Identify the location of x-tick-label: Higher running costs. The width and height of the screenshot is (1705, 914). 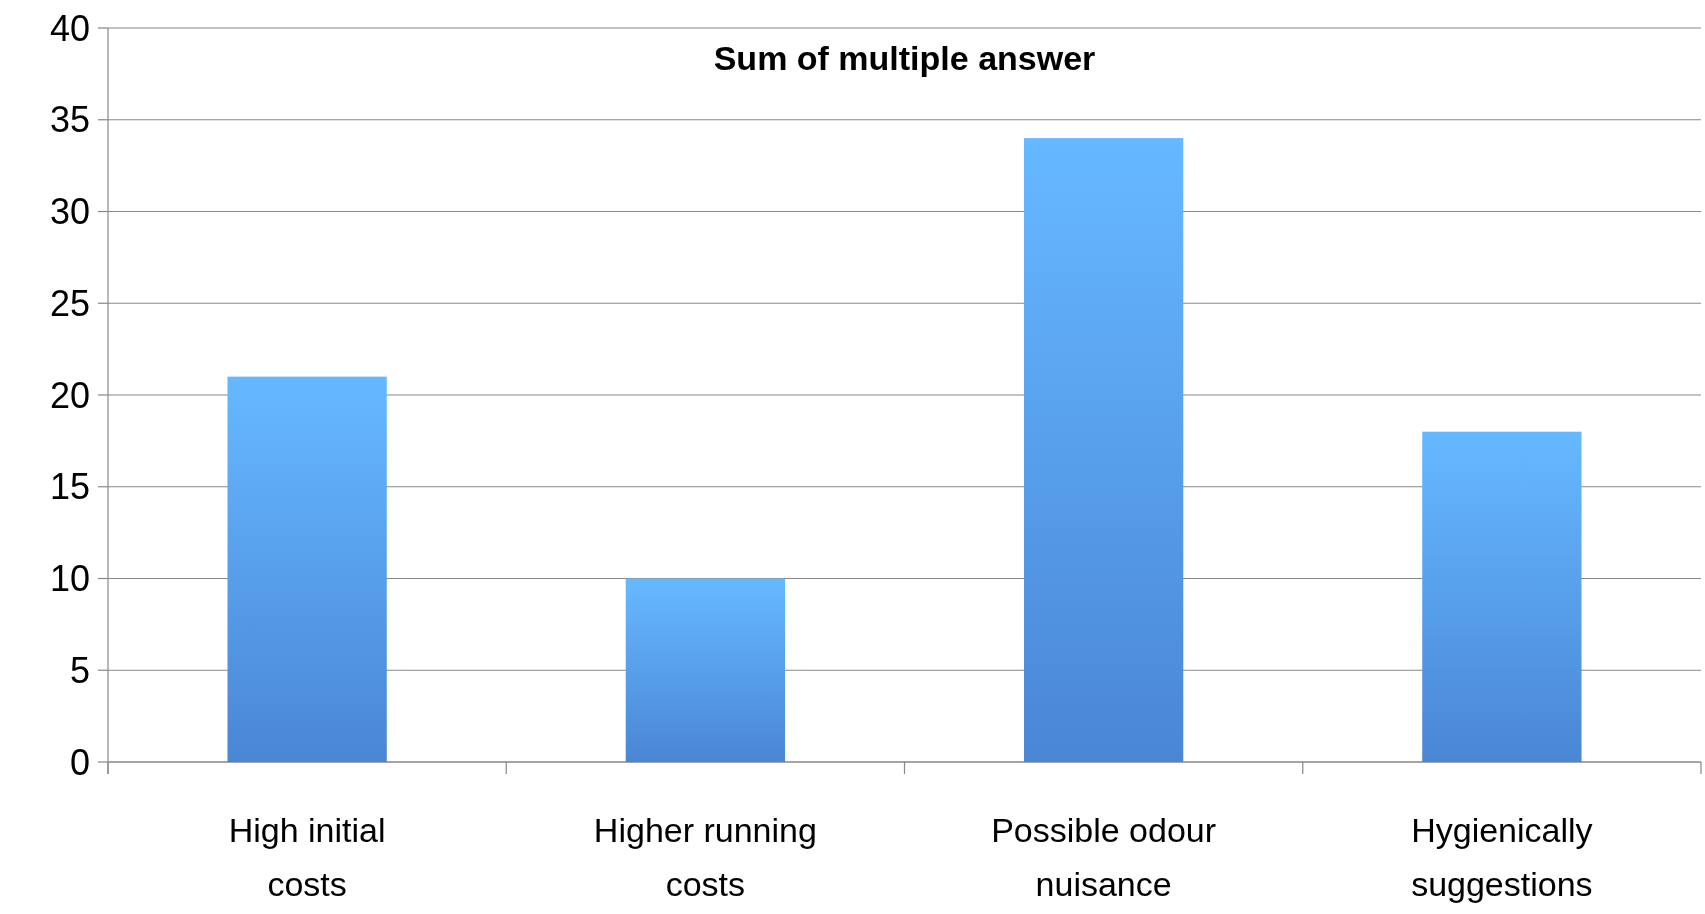
(705, 857).